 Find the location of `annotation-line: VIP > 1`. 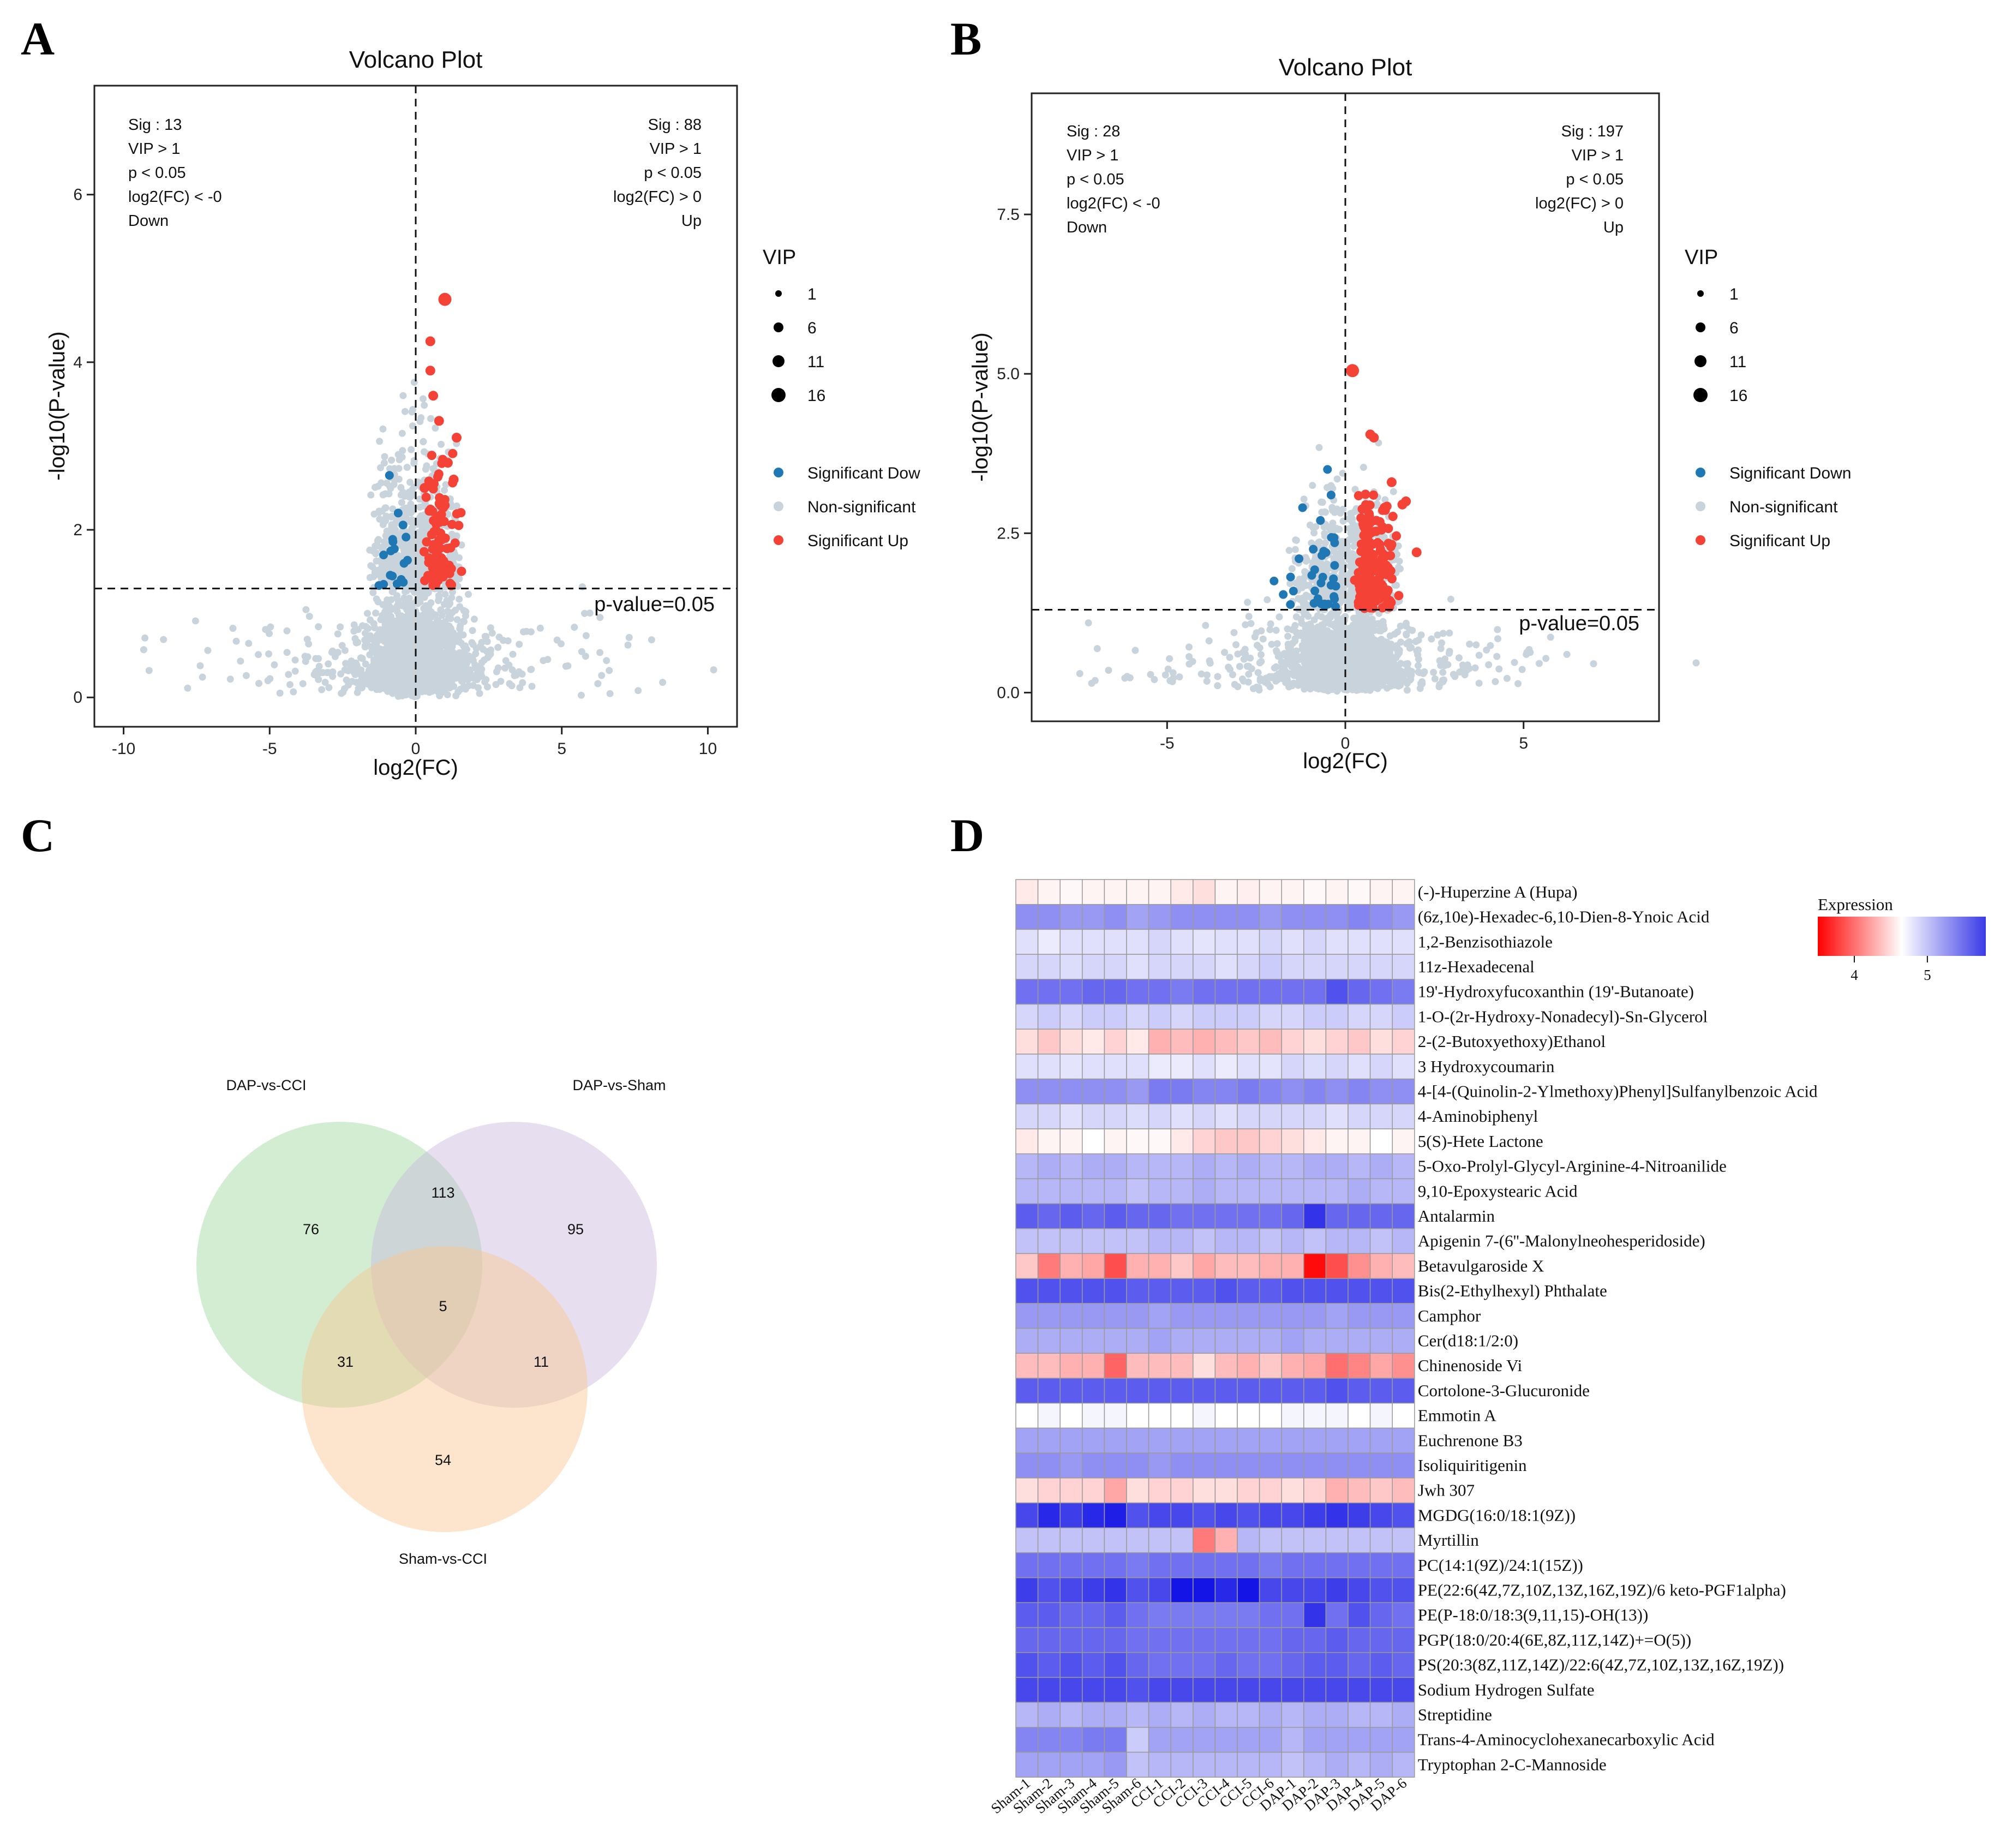

annotation-line: VIP > 1 is located at coordinates (154, 149).